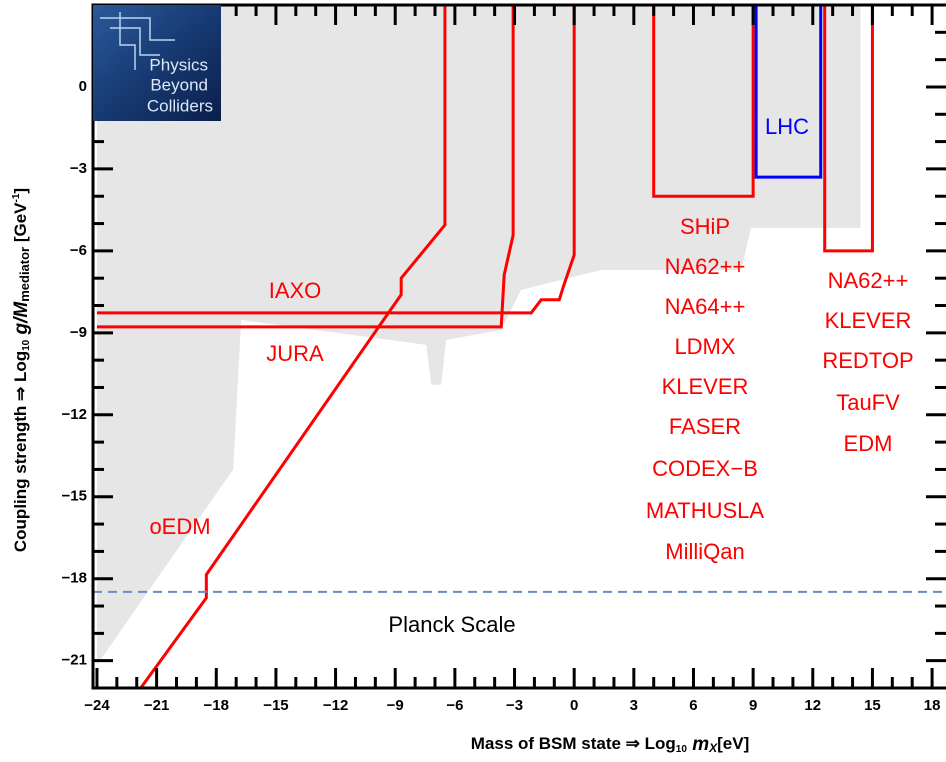 Image resolution: width=946 pixels, height=762 pixels. Describe the element at coordinates (335, 705) in the screenshot. I see `x-tick-label: −12` at that location.